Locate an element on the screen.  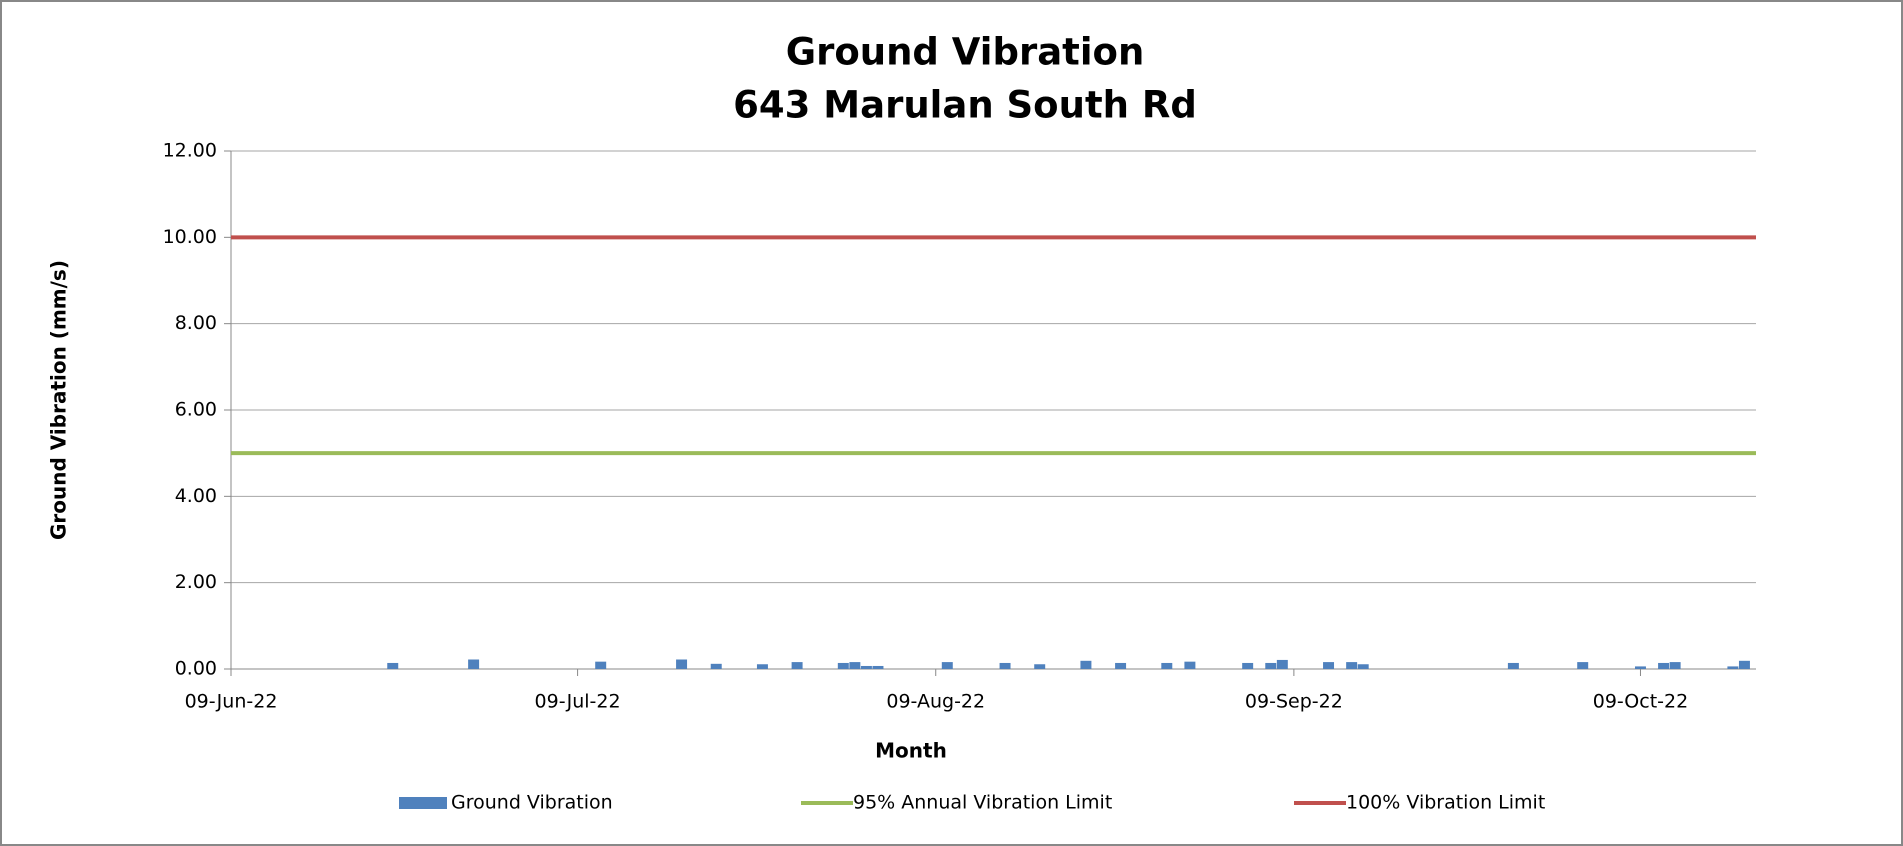
y-tick-label: 0.00 is located at coordinates (196, 669).